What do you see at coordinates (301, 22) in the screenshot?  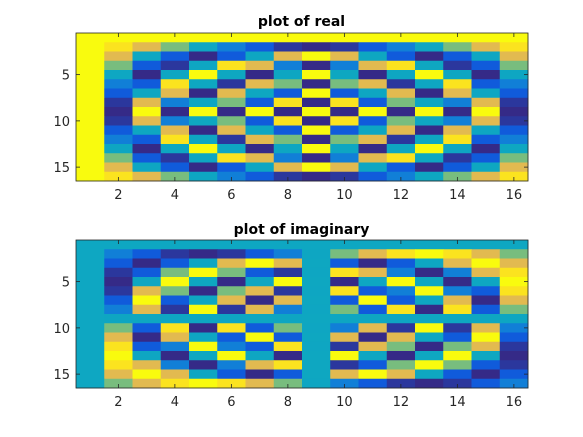 I see `chart-title-real: plot of real` at bounding box center [301, 22].